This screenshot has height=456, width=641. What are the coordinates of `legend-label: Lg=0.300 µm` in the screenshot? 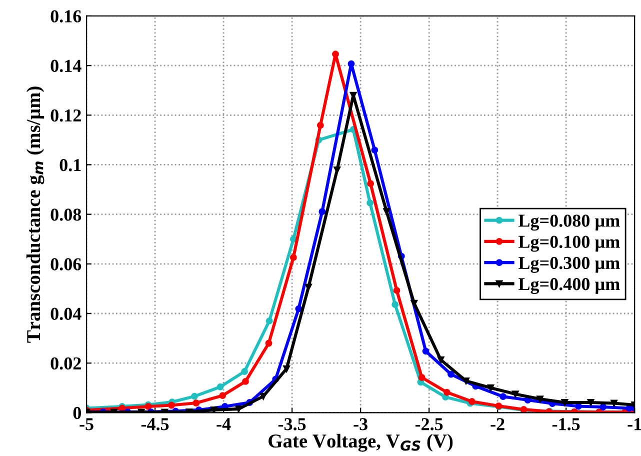 It's located at (569, 264).